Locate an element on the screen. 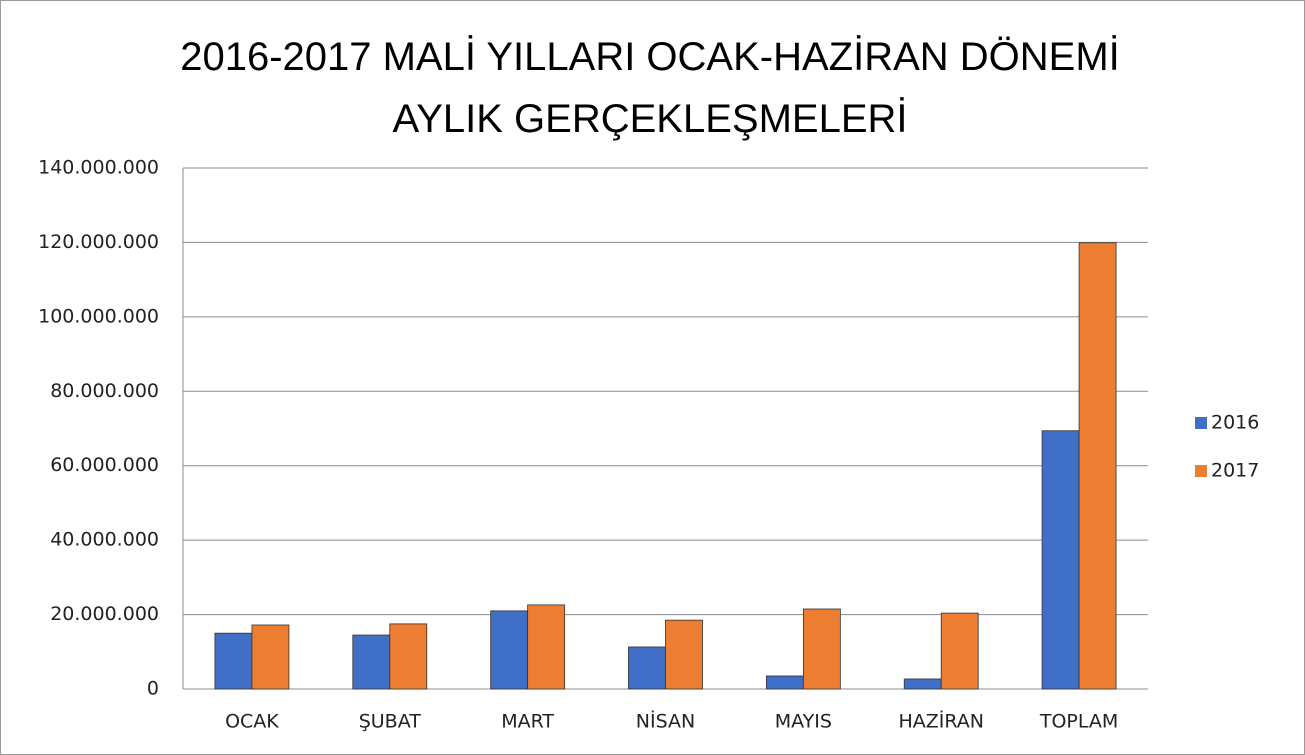 This screenshot has height=755, width=1305. y-tick-label: 140.000.000 is located at coordinates (98, 168).